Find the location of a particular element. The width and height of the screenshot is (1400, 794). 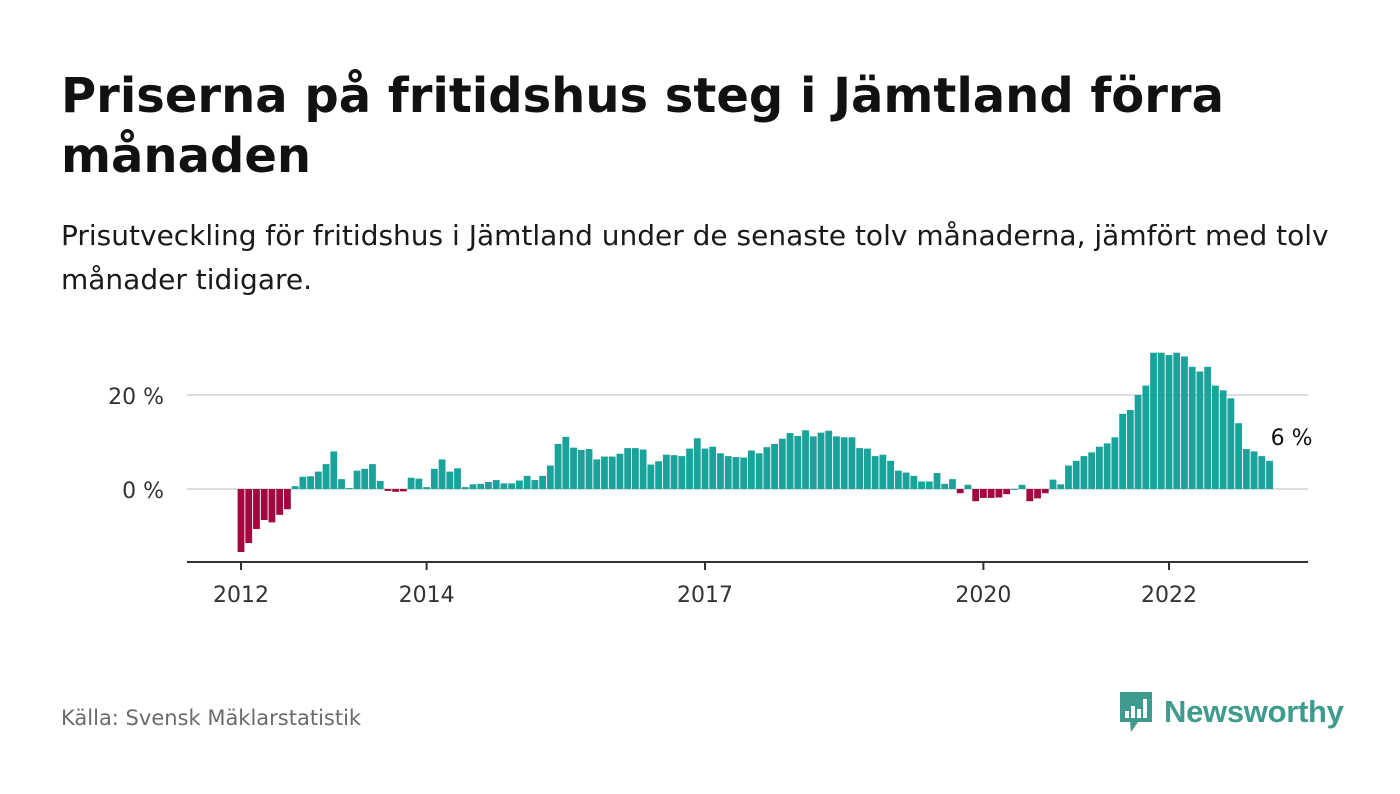

newsworthy-icon is located at coordinates (1136, 712).